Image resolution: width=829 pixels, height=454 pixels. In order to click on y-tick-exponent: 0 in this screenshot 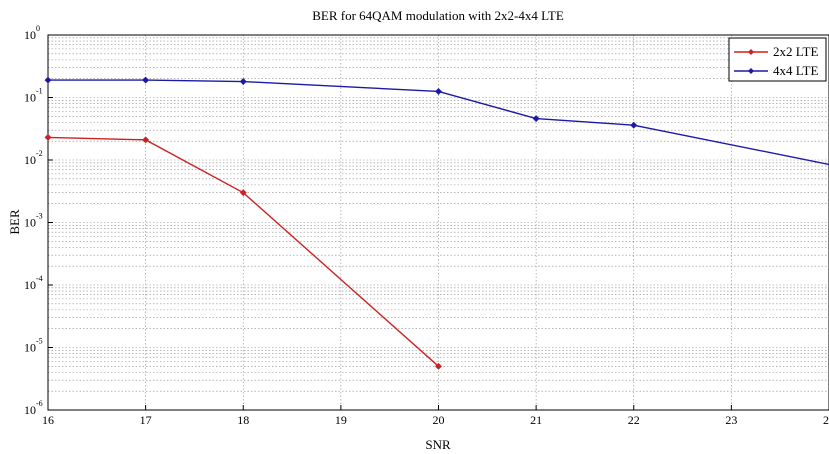, I will do `click(38, 28)`.